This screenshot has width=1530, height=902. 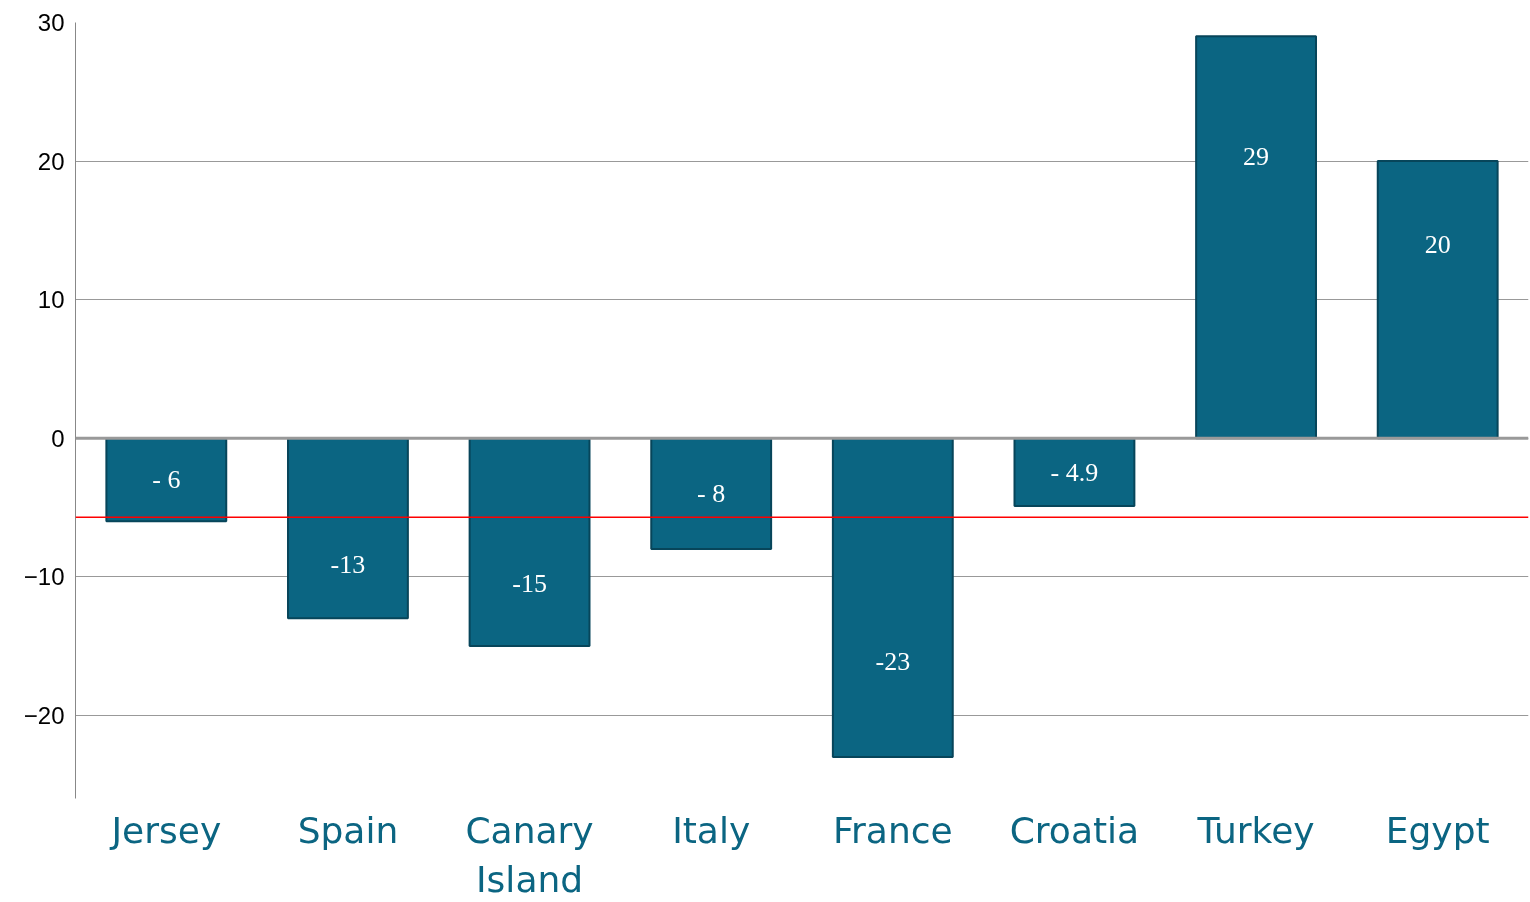 I want to click on data-label: - 8, so click(x=711, y=494).